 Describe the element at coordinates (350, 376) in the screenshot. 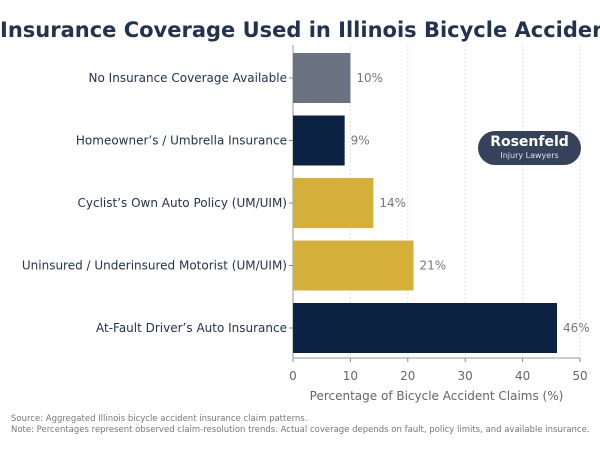

I see `x-tick-label: 10` at that location.